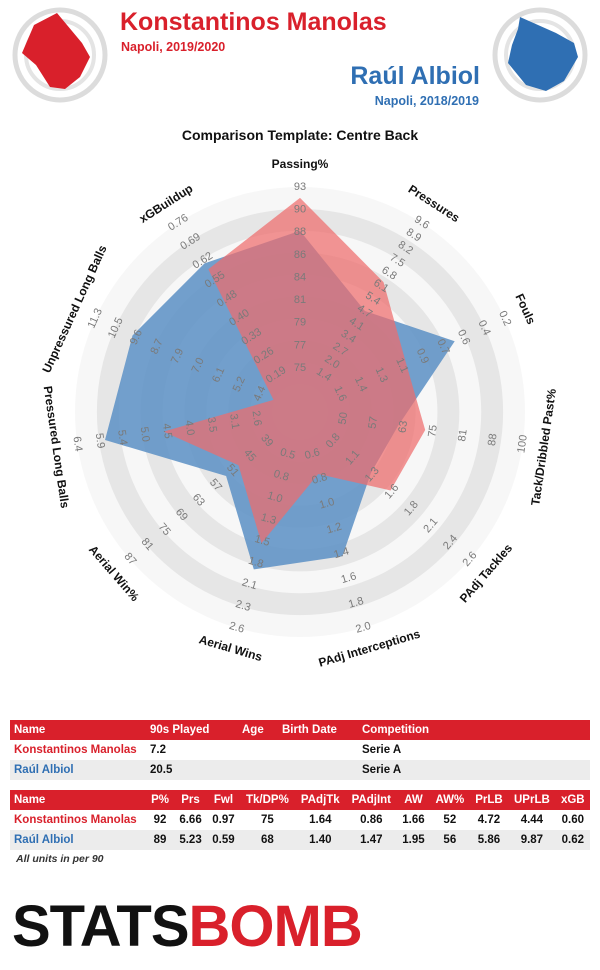  What do you see at coordinates (223, 800) in the screenshot?
I see `stats-header: Fwl` at bounding box center [223, 800].